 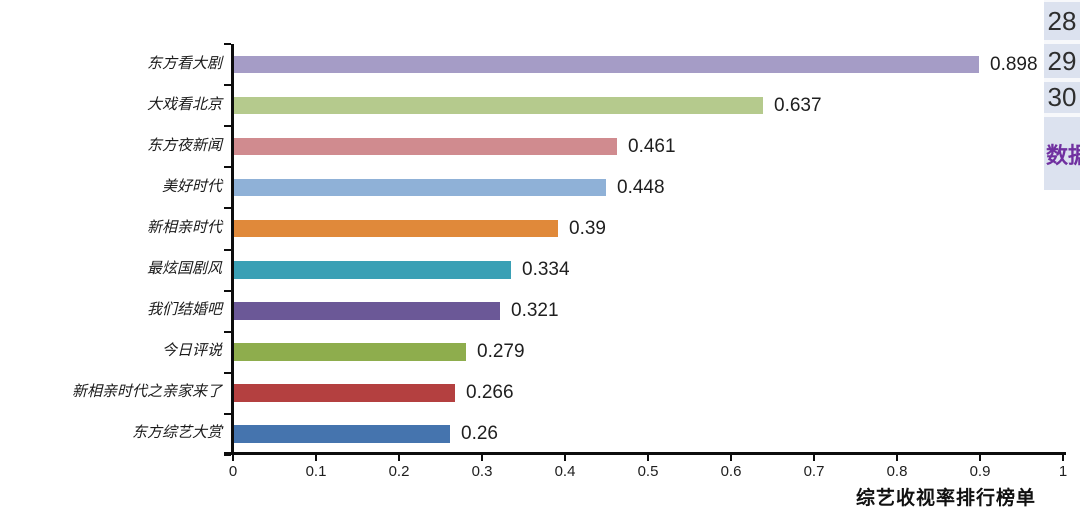 I want to click on category-label: 东方综艺大赏, so click(x=176, y=433).